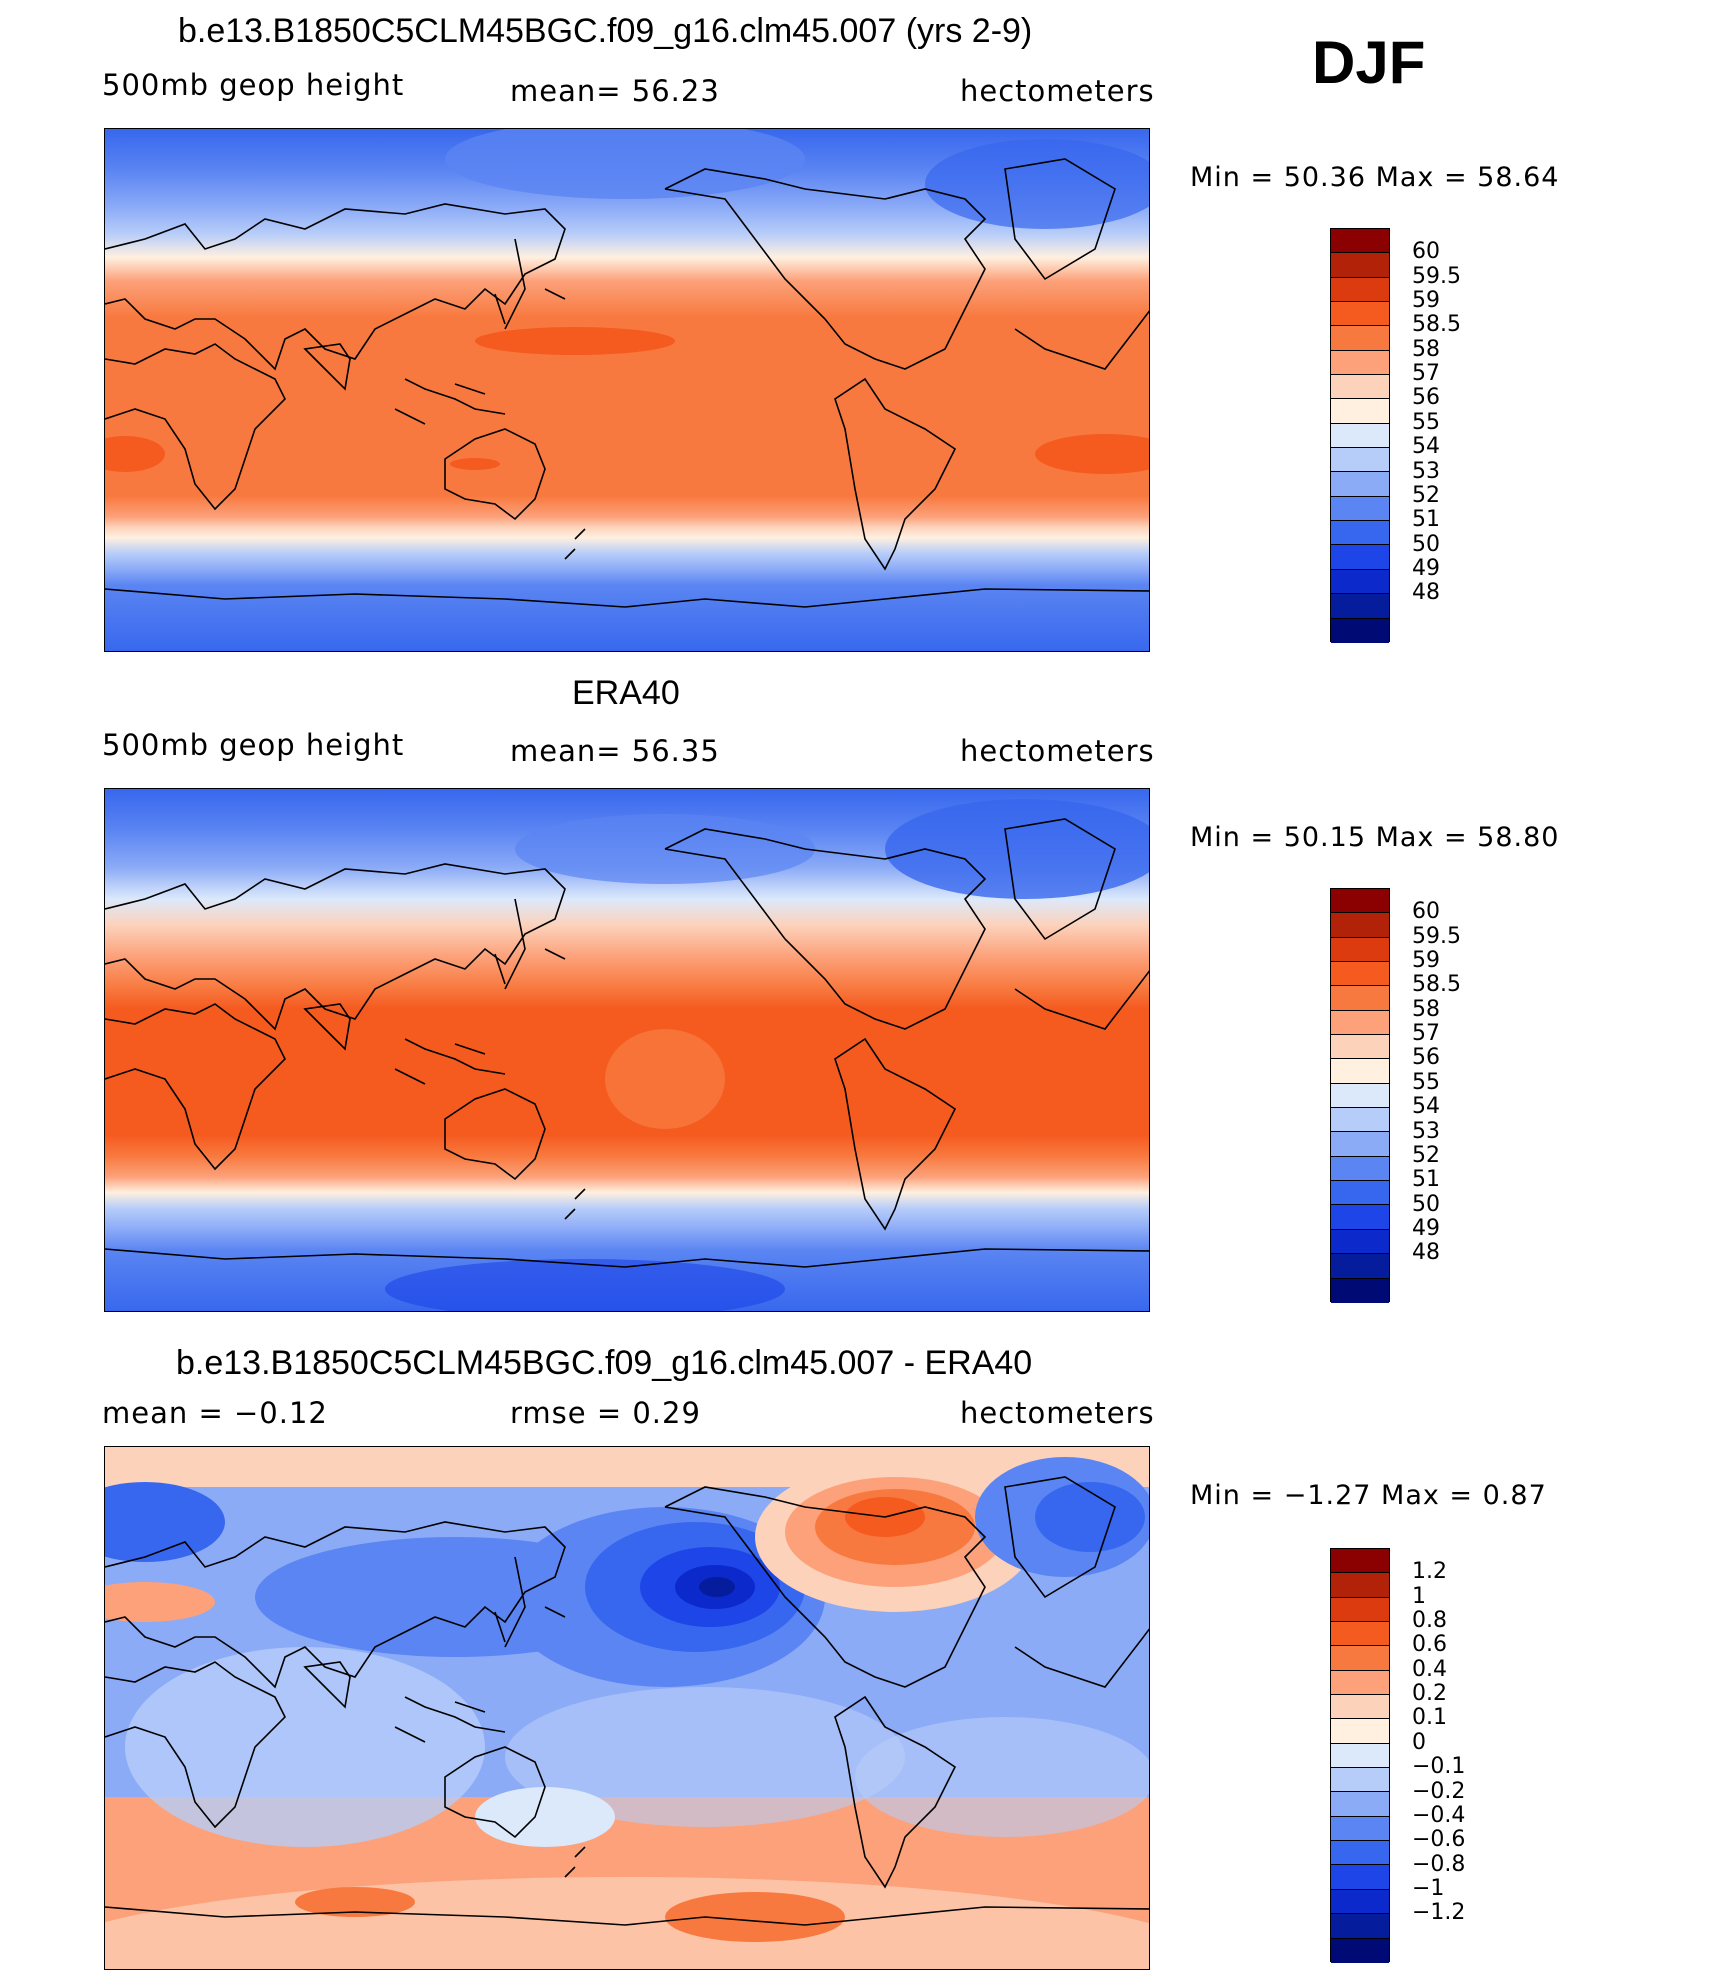 The width and height of the screenshot is (1710, 1974). I want to click on colorbar-tick-label: 60, so click(1426, 252).